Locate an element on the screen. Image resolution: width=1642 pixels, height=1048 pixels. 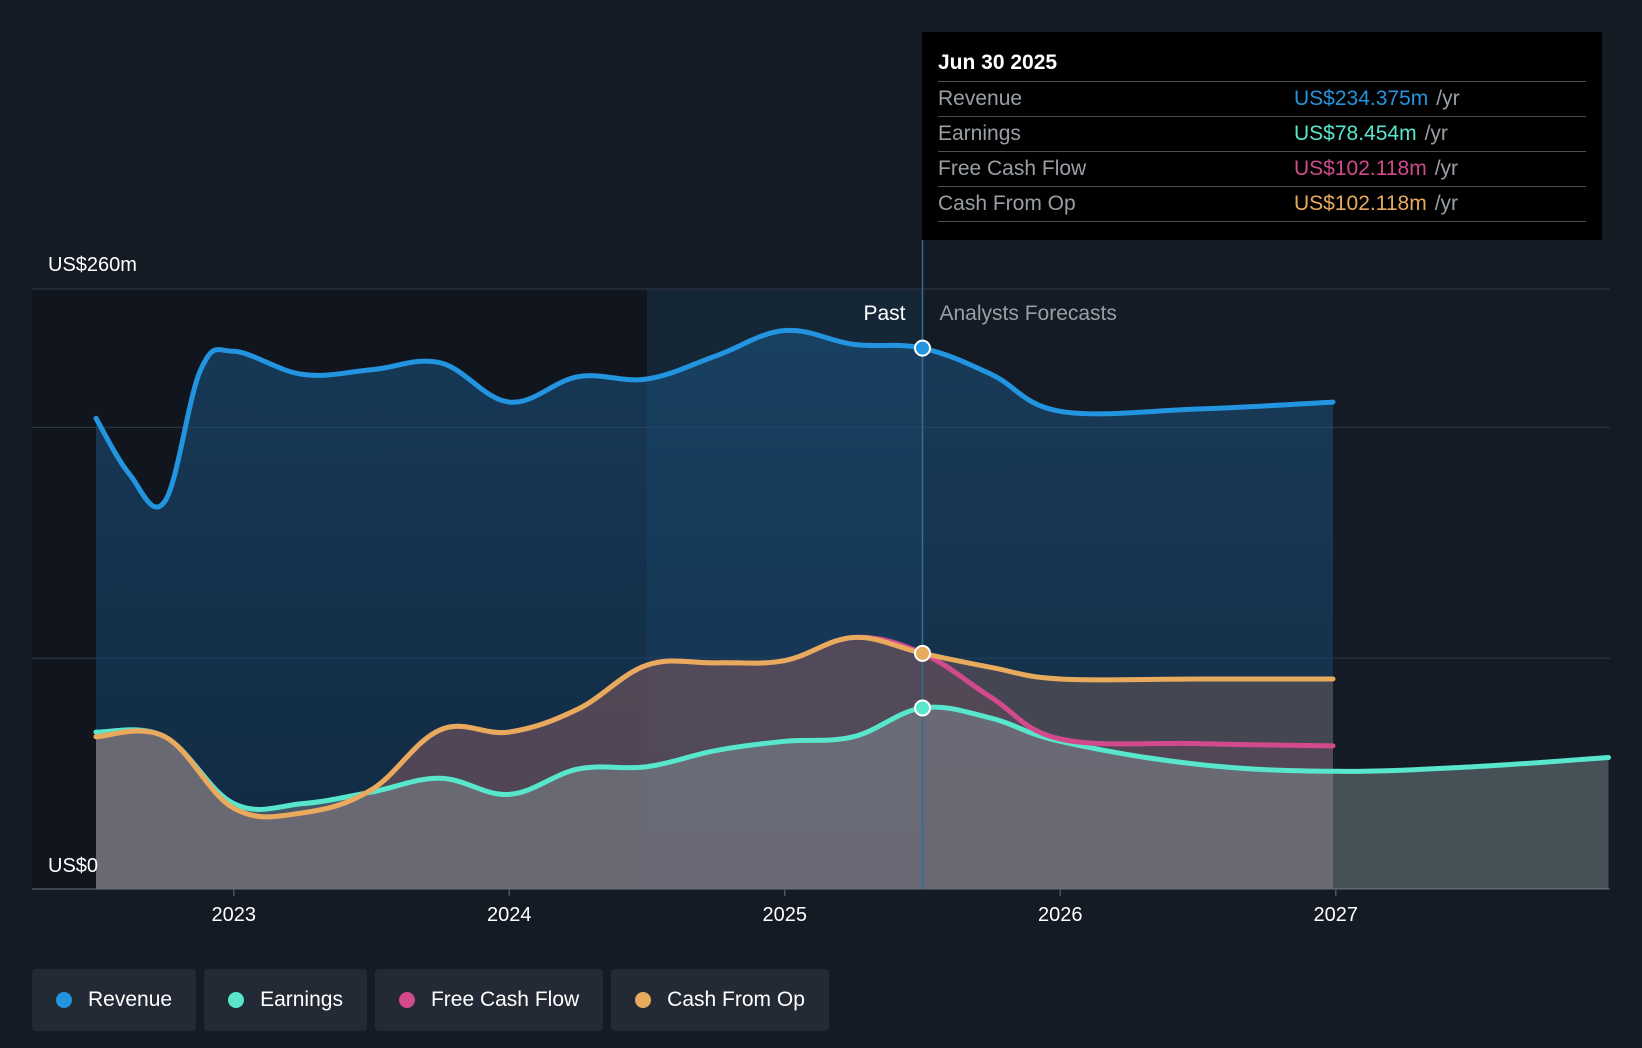
tick-layer: 2023 2024 2025 2026 2027 is located at coordinates (785, 907).